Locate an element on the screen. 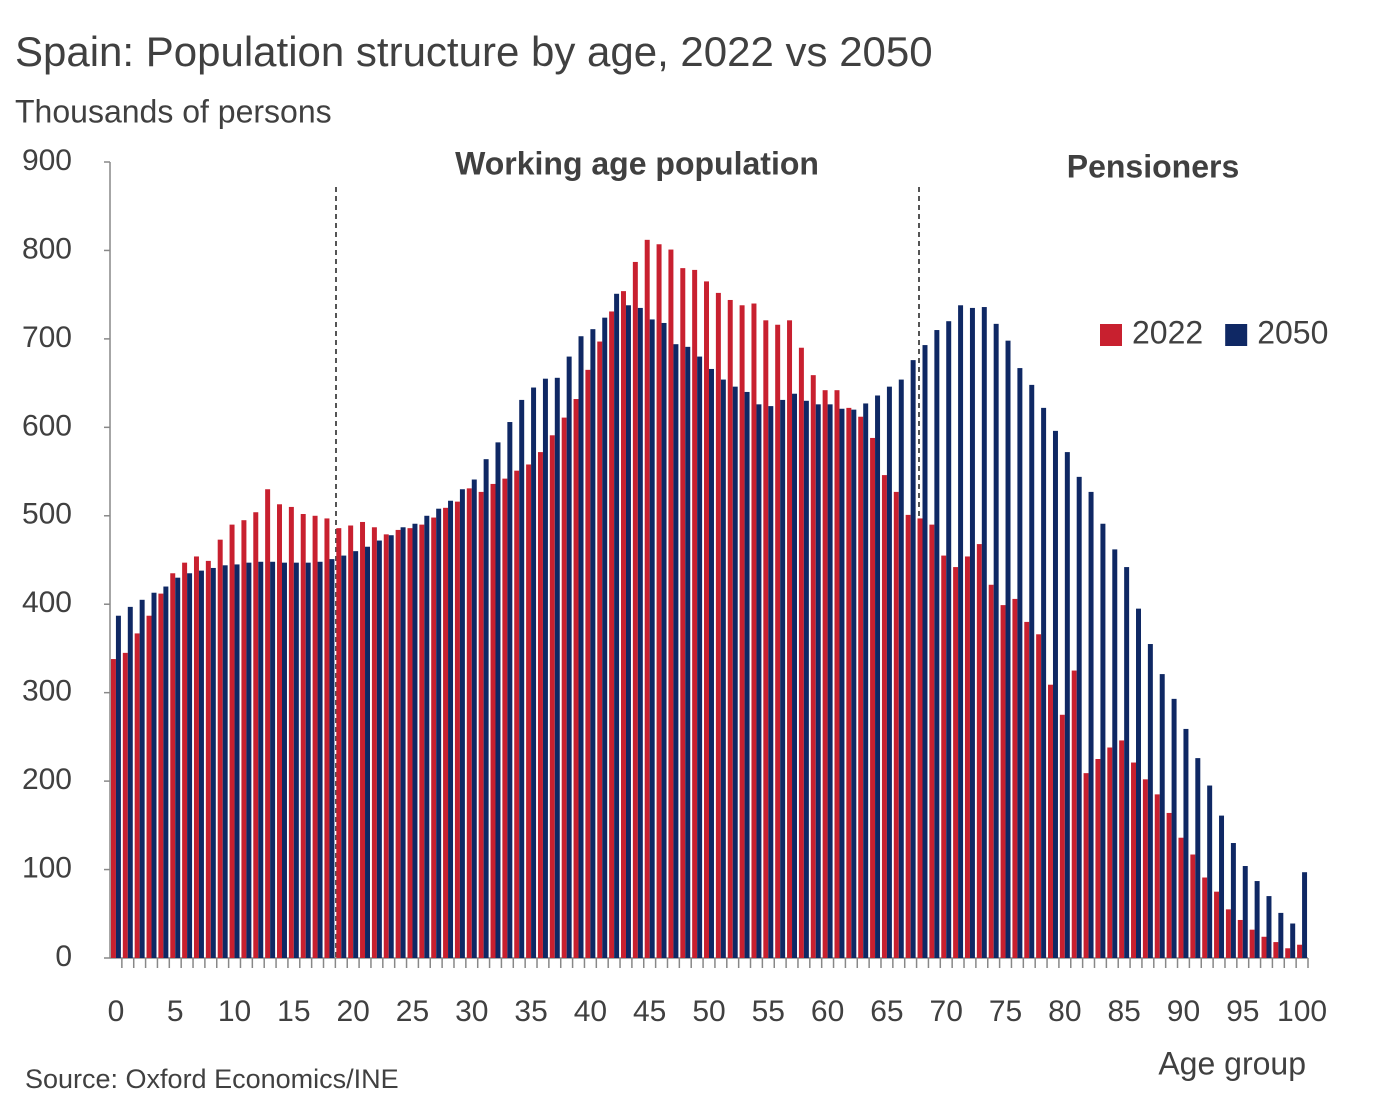  x-tick-label: 90 is located at coordinates (1183, 1011).